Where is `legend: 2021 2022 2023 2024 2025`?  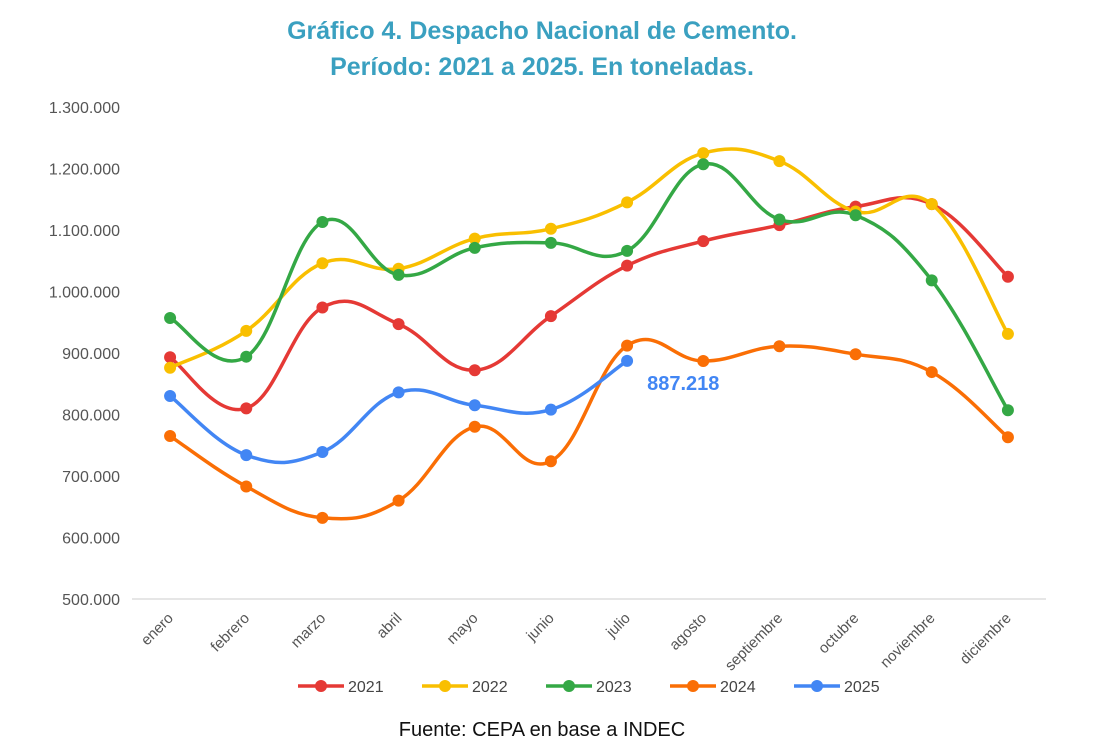
legend: 2021 2022 2023 2024 2025 is located at coordinates (589, 687).